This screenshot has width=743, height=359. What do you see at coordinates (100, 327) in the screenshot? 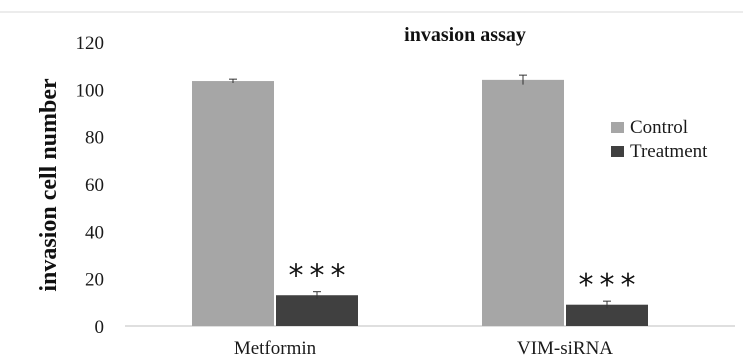
I see `y-tick-label: 0` at bounding box center [100, 327].